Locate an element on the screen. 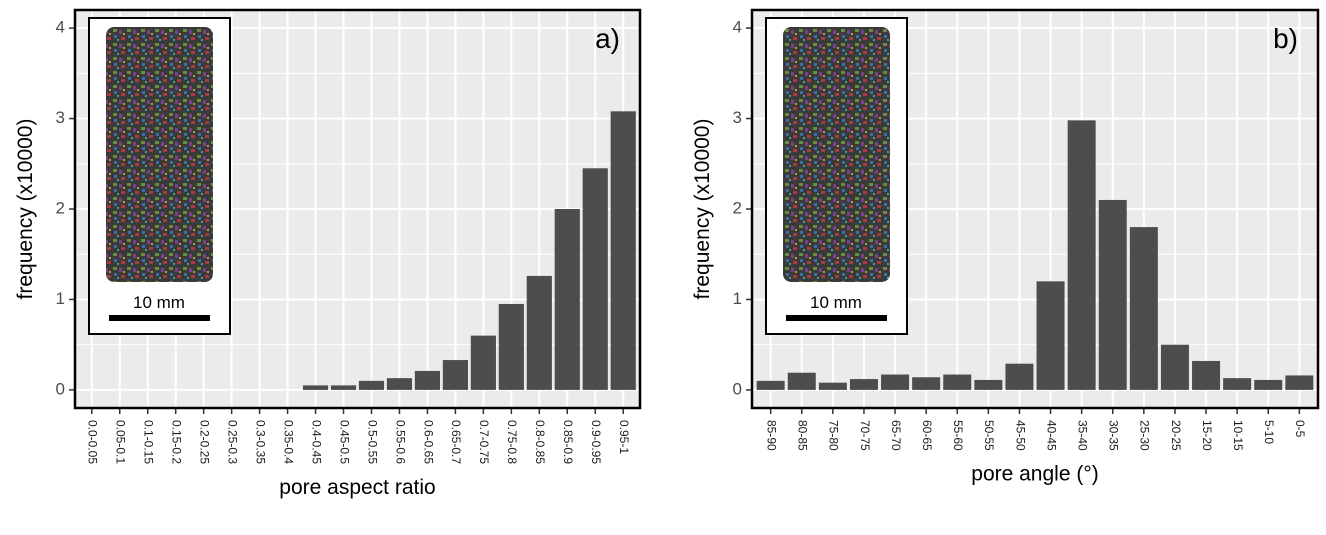  x-tick-label: 35-40 is located at coordinates (1082, 435).